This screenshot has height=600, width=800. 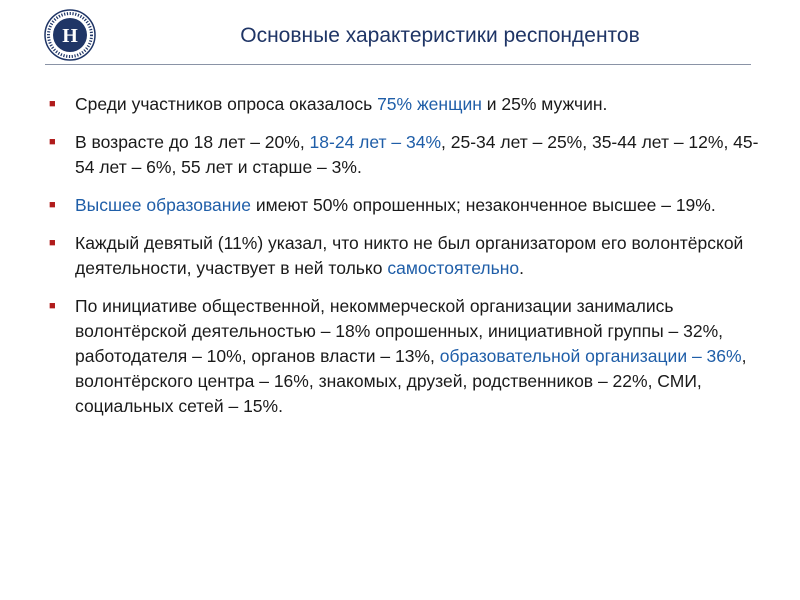 I want to click on highlighted-text: самостоятельно, so click(x=453, y=268).